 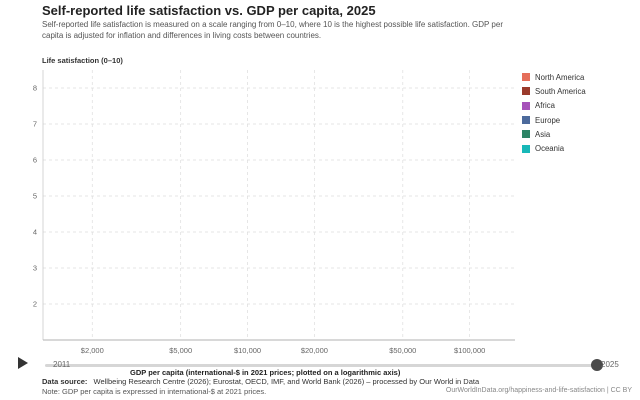 I want to click on legend-item: South America, so click(x=554, y=91).